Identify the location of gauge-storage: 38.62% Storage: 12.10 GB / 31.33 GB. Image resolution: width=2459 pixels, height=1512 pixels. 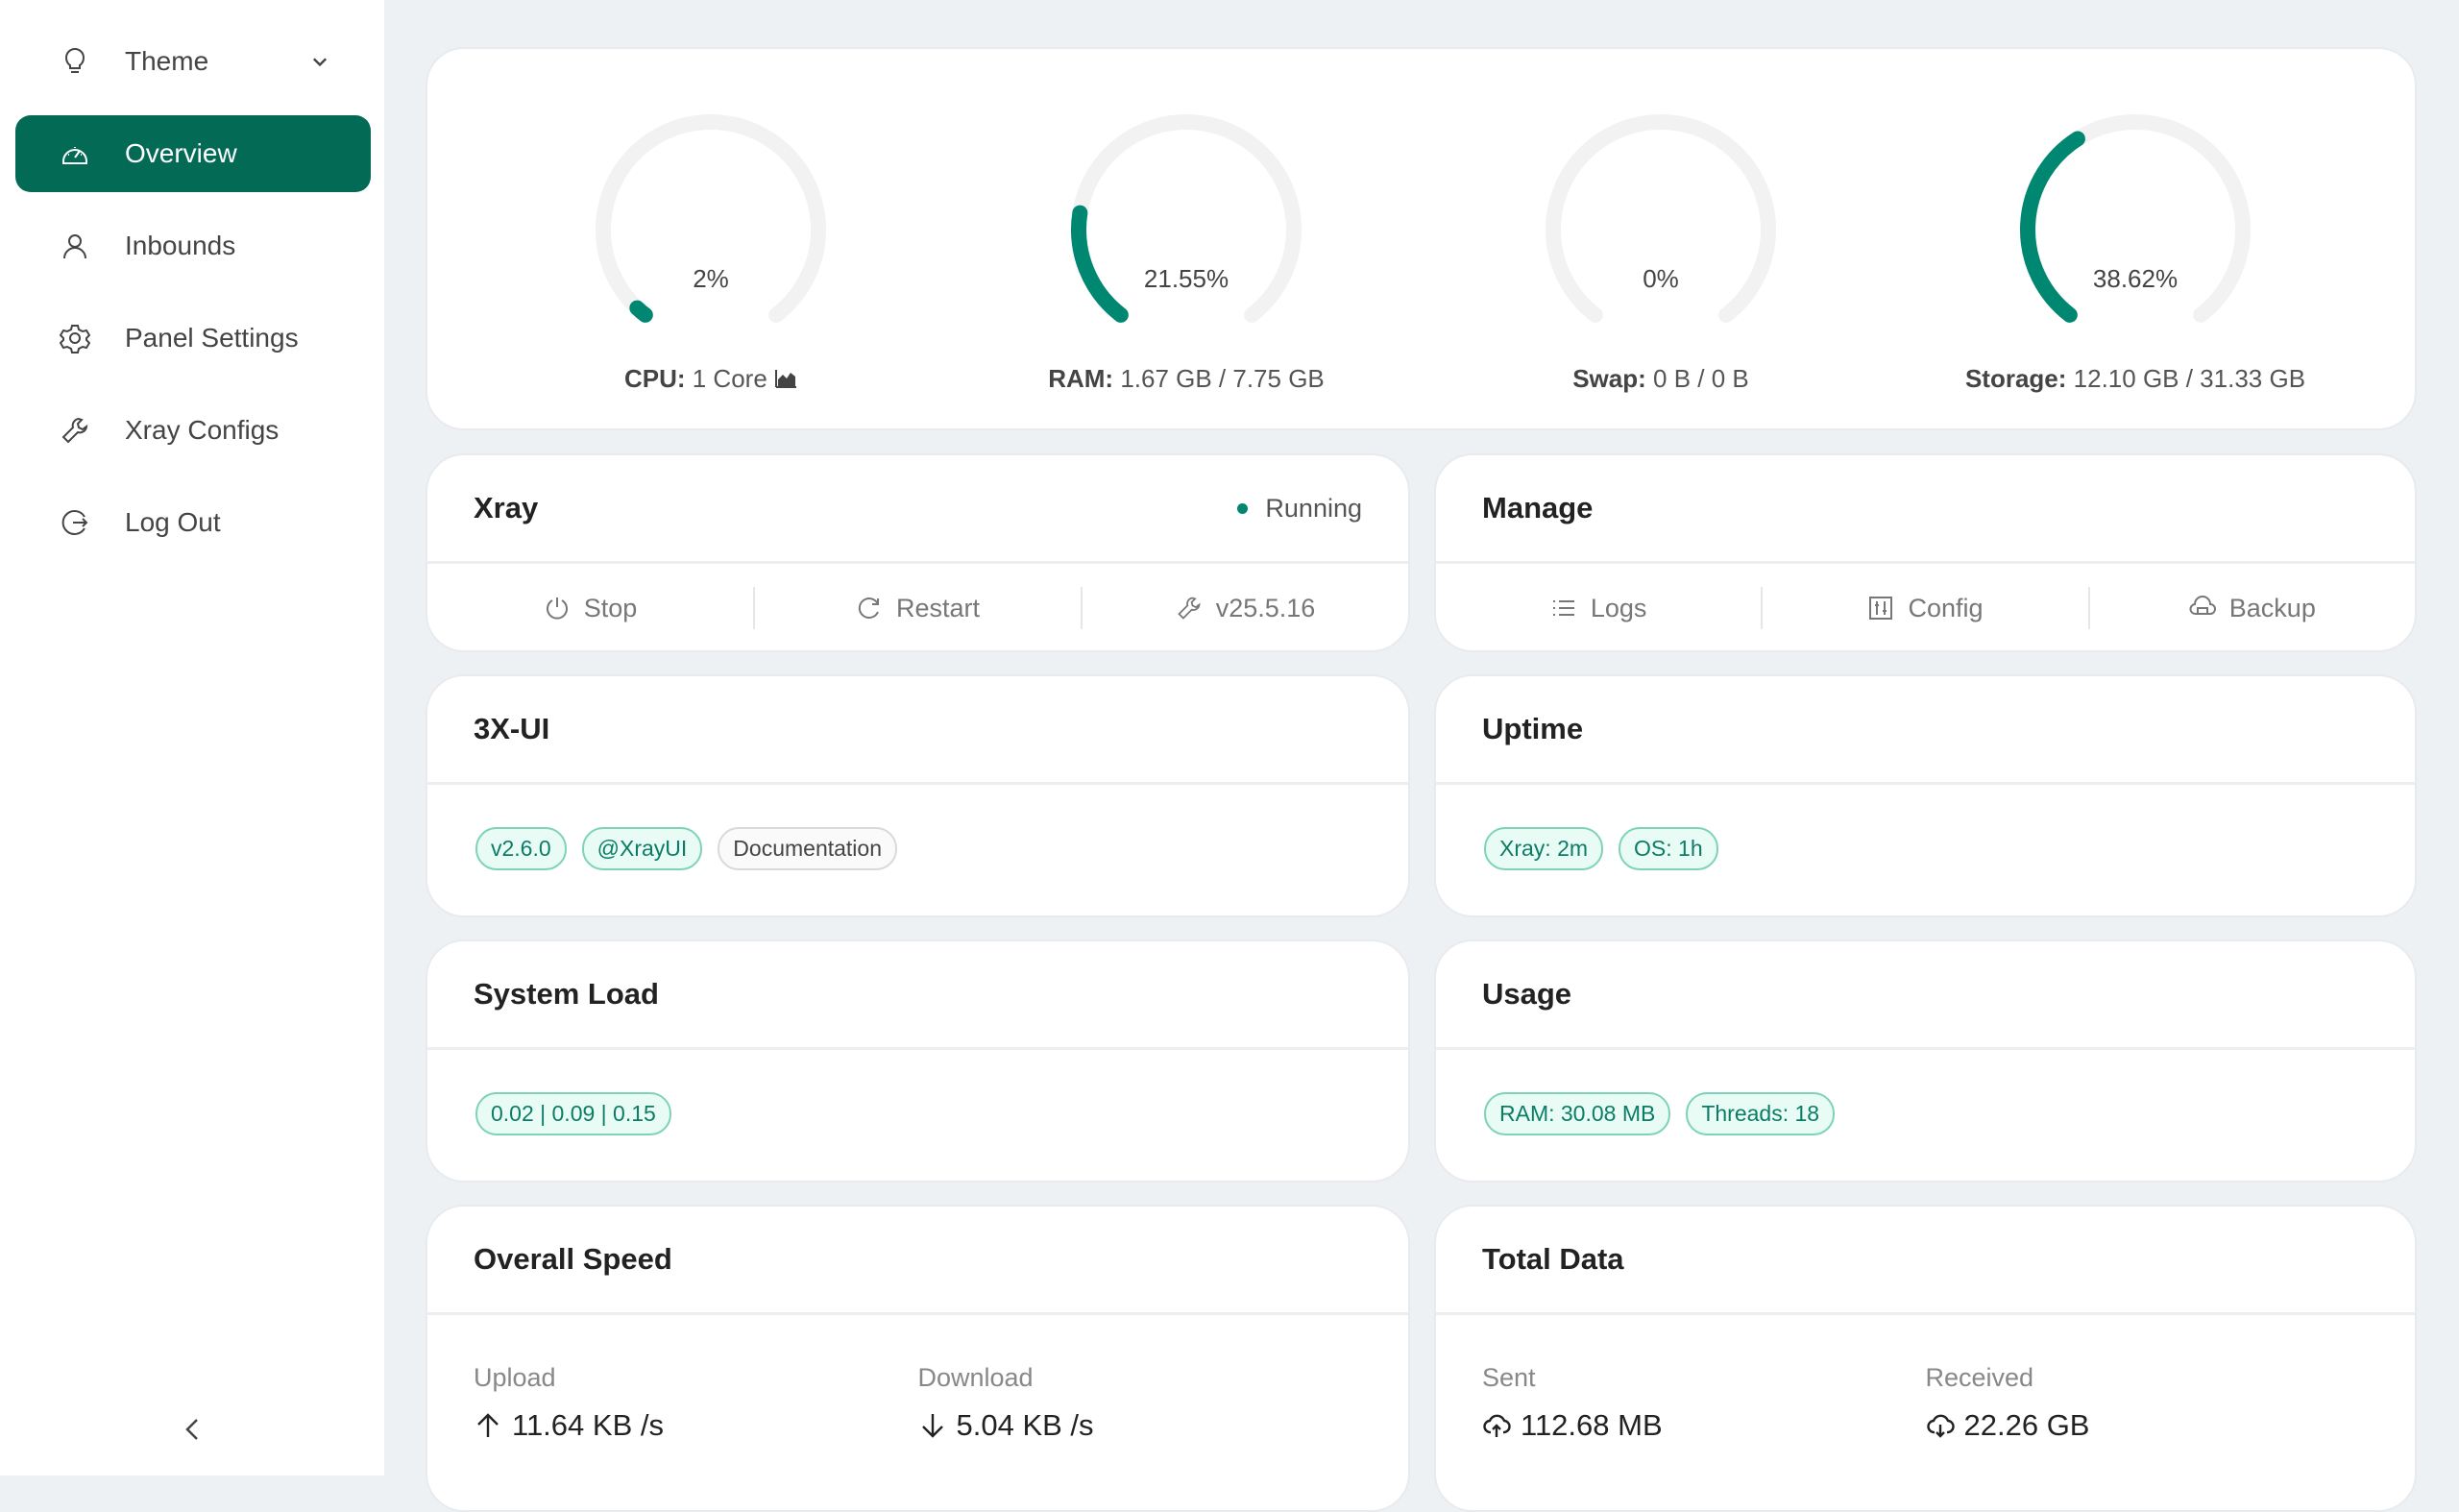
(2135, 250).